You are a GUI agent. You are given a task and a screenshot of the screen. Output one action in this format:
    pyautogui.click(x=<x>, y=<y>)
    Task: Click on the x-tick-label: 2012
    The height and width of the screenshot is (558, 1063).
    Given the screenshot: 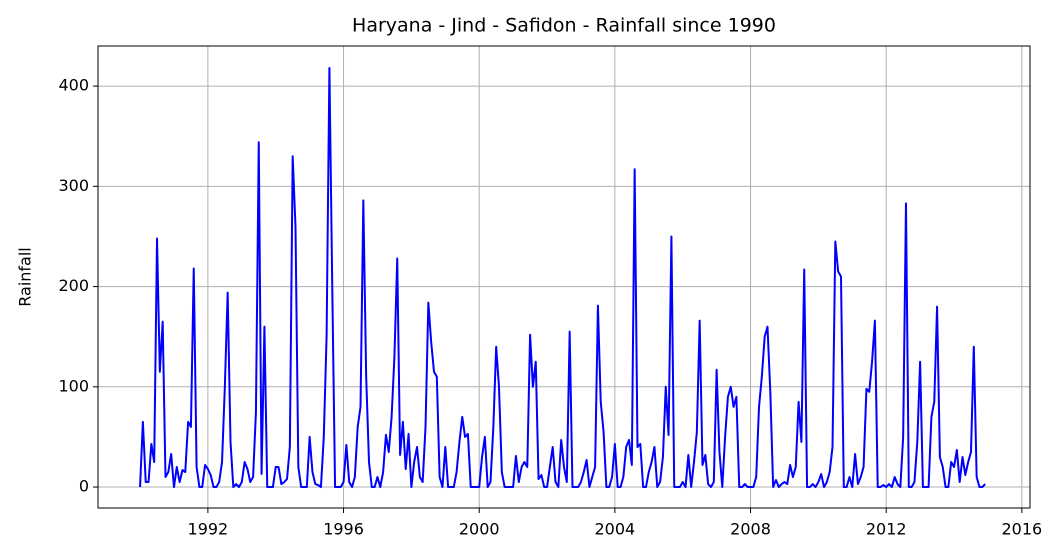 What is the action you would take?
    pyautogui.click(x=886, y=529)
    